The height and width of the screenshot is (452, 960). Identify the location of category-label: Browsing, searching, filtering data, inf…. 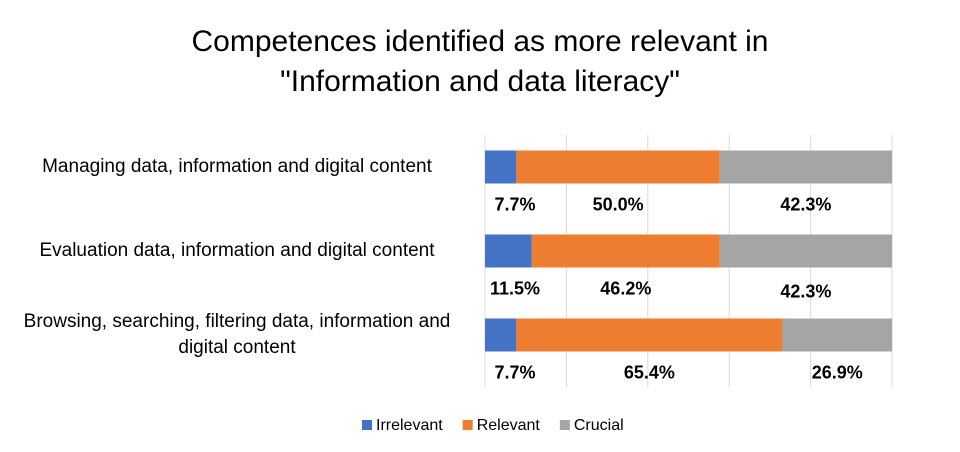
(237, 334).